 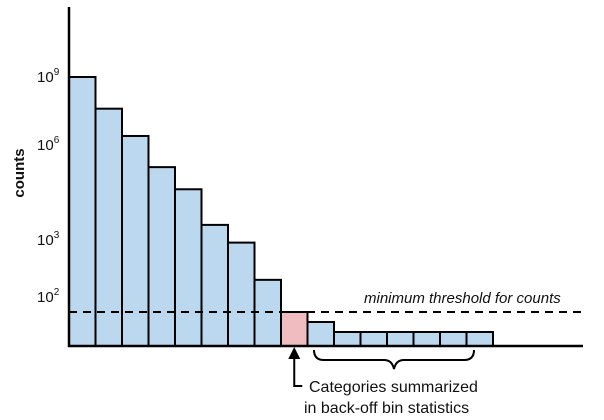 What do you see at coordinates (295, 367) in the screenshot?
I see `back-off-pointer` at bounding box center [295, 367].